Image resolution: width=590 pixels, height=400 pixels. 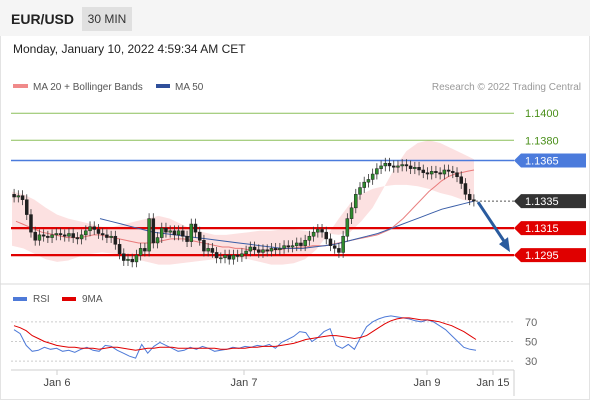 I want to click on research-credit: Research © 2022 Trading Central, so click(x=506, y=87).